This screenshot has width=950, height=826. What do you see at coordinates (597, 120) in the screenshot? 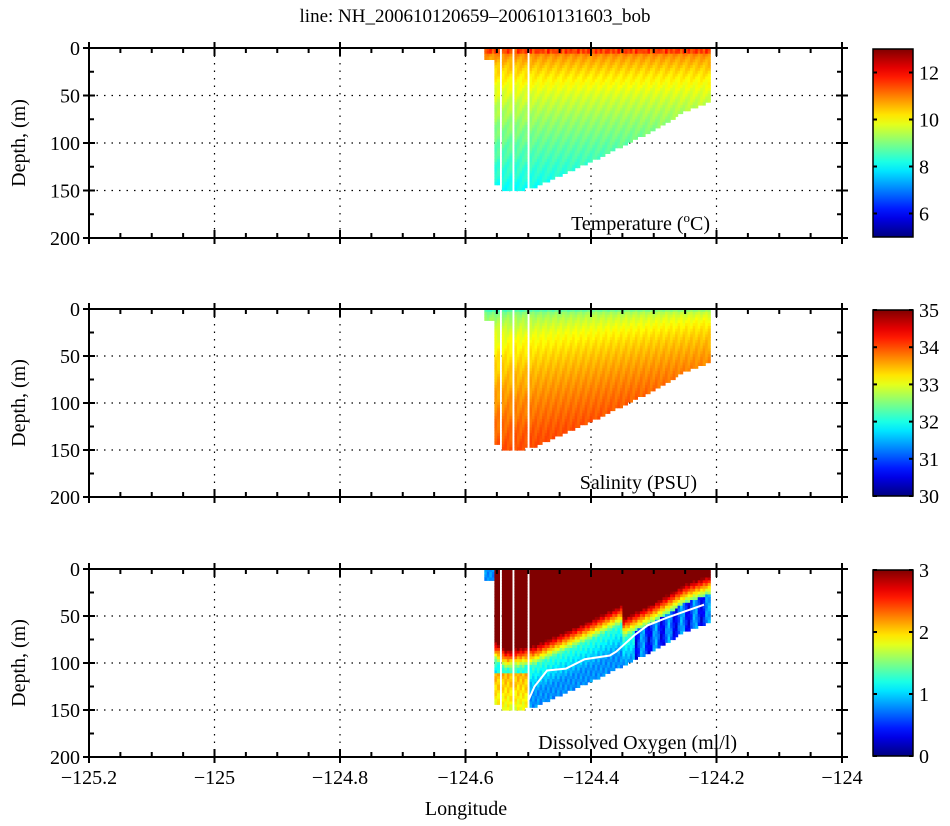
I see `section-cells` at bounding box center [597, 120].